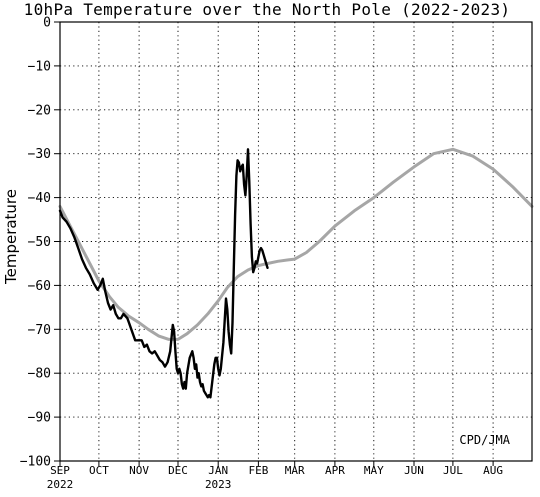 Image resolution: width=540 pixels, height=497 pixels. I want to click on x-tick-label: OCT, so click(99, 470).